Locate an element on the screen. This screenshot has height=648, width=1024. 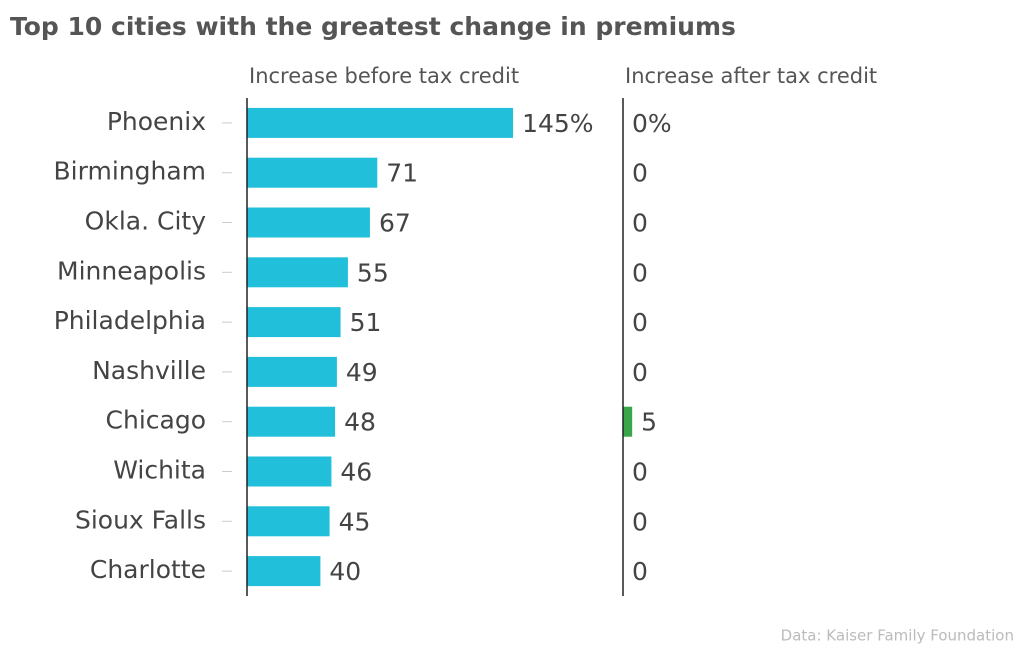
category-label: Philadelphia is located at coordinates (130, 320).